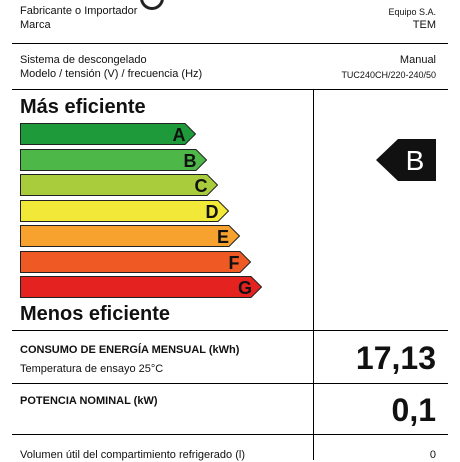 The height and width of the screenshot is (462, 460). I want to click on efficiency-bar-shape: F, so click(135, 261).